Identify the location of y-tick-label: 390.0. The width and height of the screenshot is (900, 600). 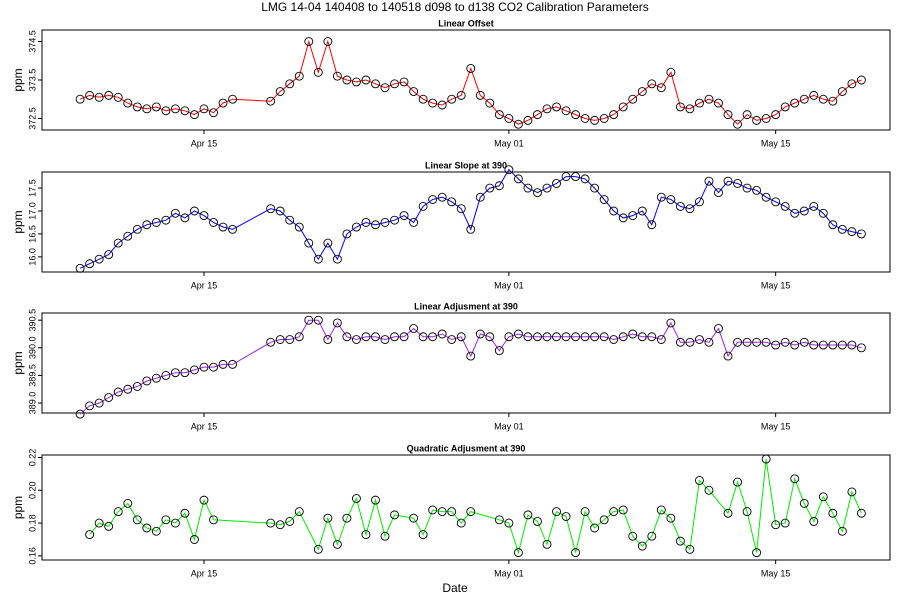
(32, 348).